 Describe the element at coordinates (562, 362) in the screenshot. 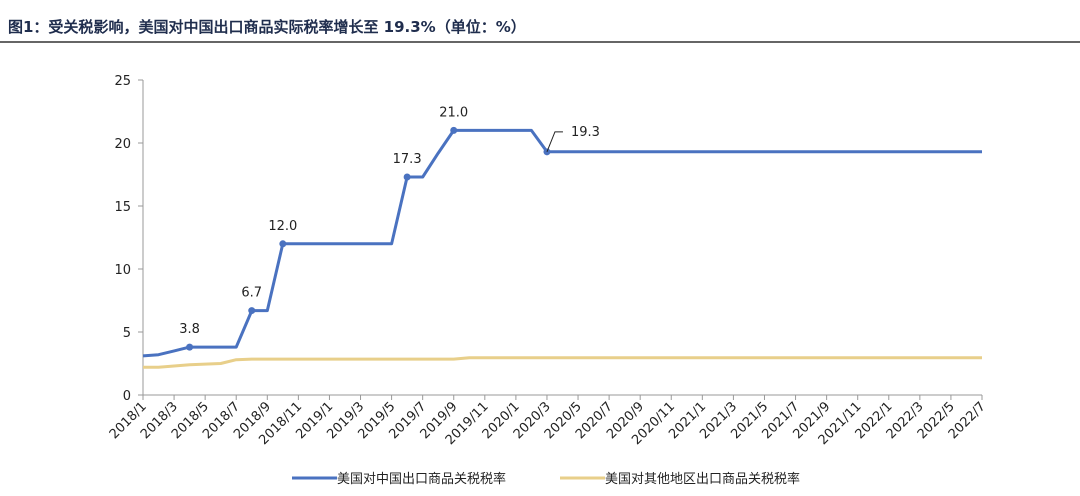

I see `series-line` at that location.